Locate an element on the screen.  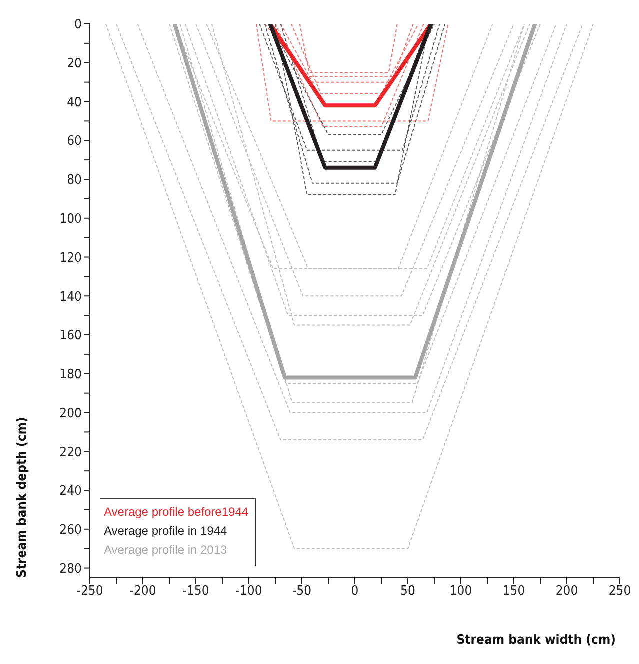
y-tick-label: 0 is located at coordinates (78, 25).